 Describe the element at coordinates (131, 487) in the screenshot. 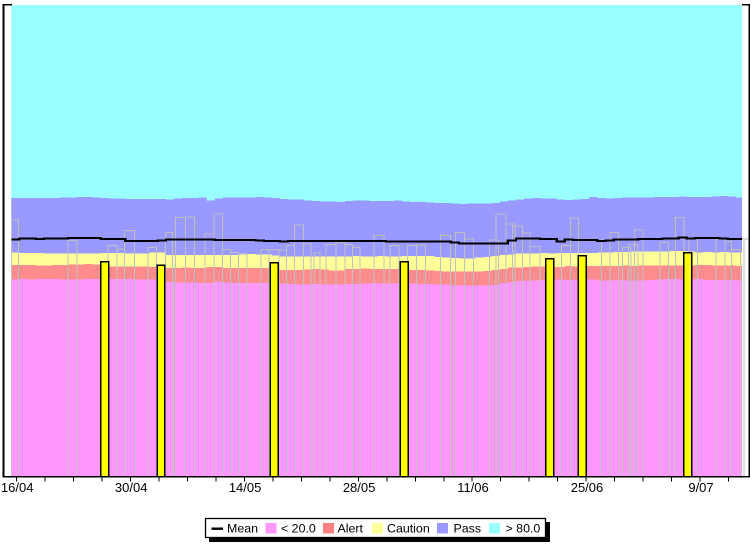

I see `svg-text: 30/04` at that location.